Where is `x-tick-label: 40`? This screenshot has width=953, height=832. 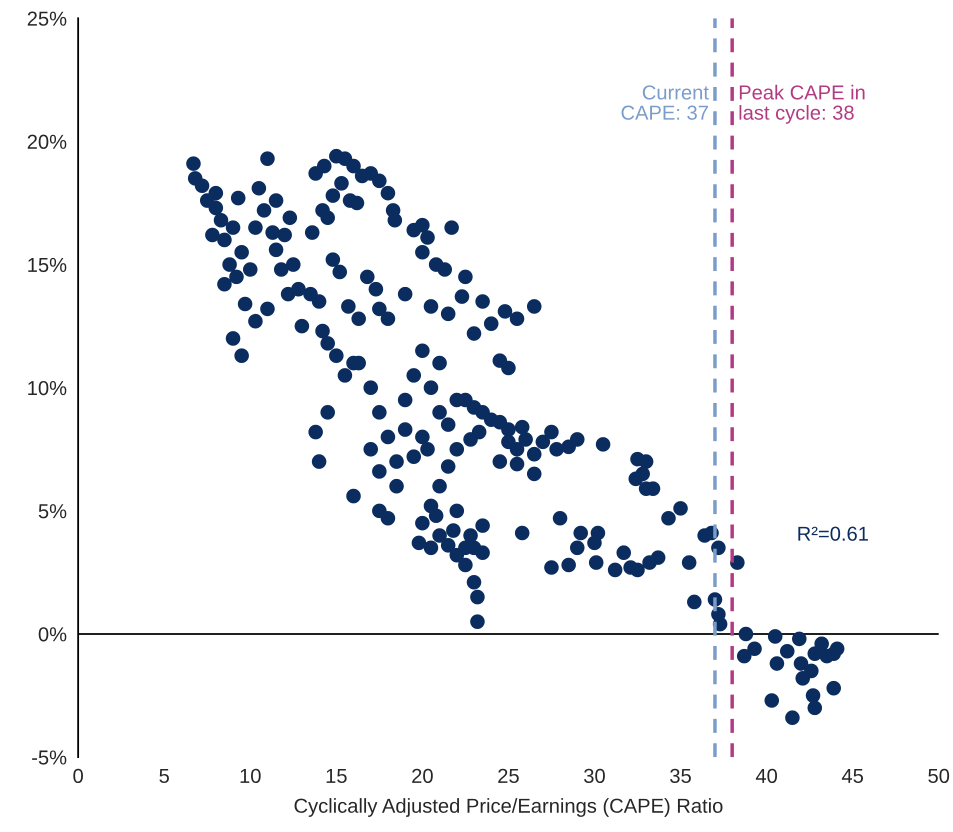 x-tick-label: 40 is located at coordinates (767, 776).